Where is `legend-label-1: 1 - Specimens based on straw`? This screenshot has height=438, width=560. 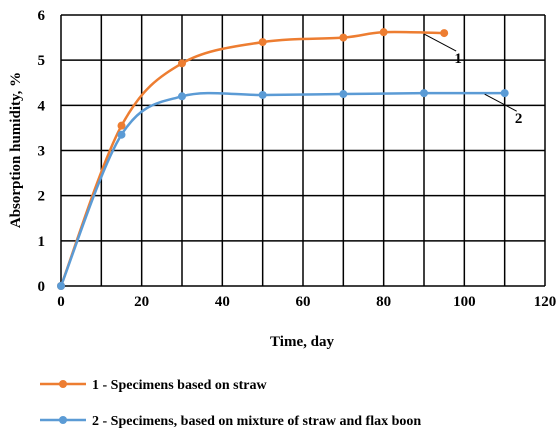
legend-label-1: 1 - Specimens based on straw is located at coordinates (180, 385).